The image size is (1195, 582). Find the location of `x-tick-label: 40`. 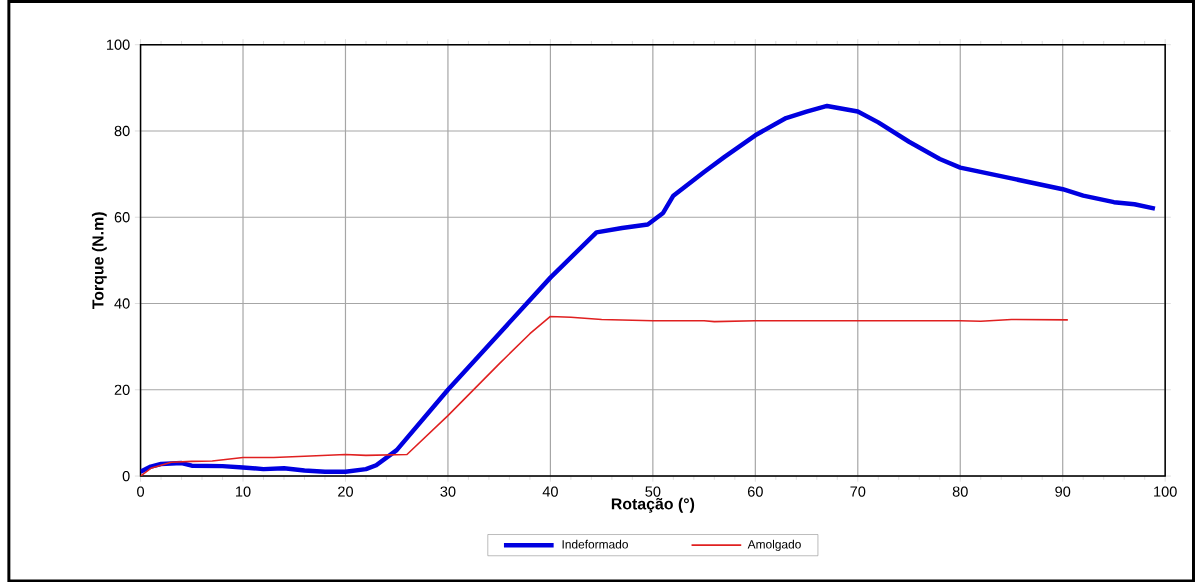

x-tick-label: 40 is located at coordinates (550, 491).